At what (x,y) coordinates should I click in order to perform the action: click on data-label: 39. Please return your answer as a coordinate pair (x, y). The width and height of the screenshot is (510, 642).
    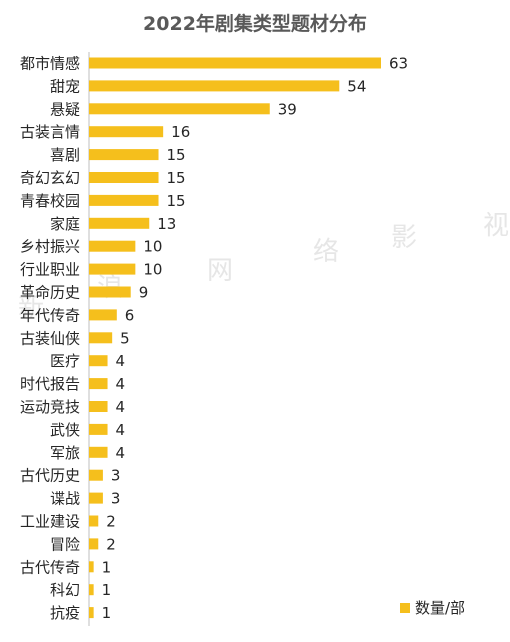
    Looking at the image, I should click on (287, 109).